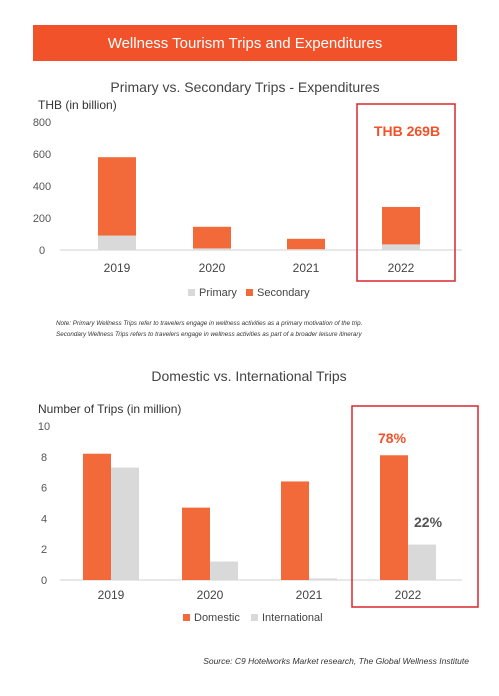  I want to click on chart2-category-2020: 2020, so click(210, 595).